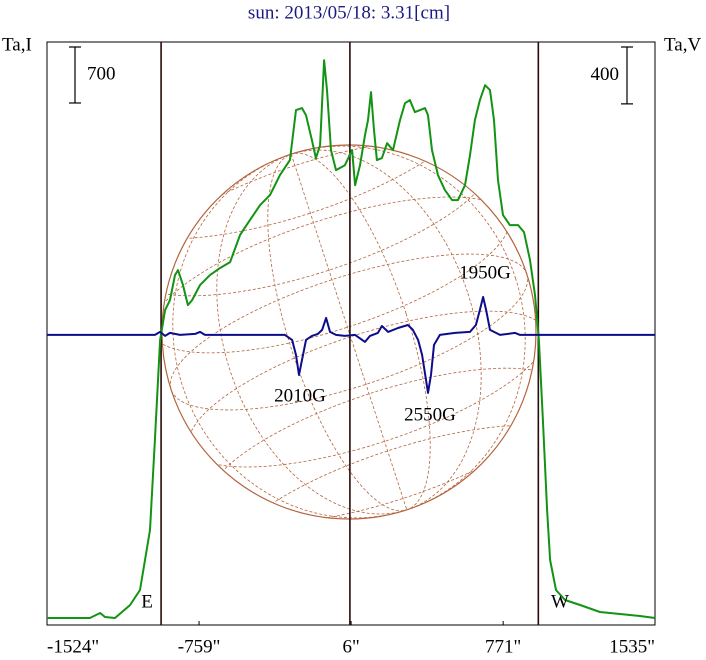 Image resolution: width=706 pixels, height=660 pixels. Describe the element at coordinates (632, 646) in the screenshot. I see `x-tick-label: 1535"` at that location.